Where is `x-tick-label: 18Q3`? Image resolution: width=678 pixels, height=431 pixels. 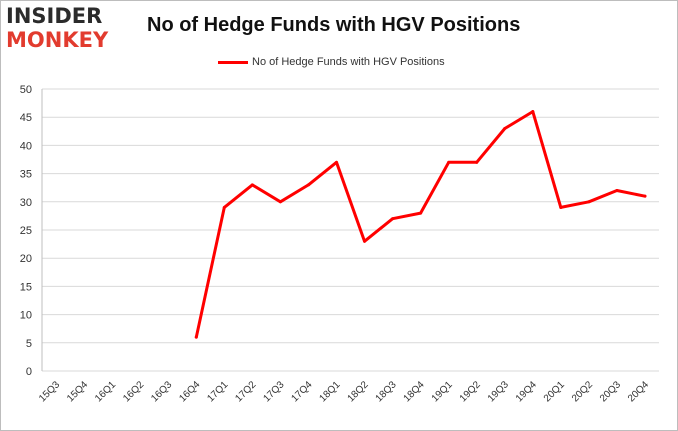 x-tick-label: 18Q3 is located at coordinates (386, 391).